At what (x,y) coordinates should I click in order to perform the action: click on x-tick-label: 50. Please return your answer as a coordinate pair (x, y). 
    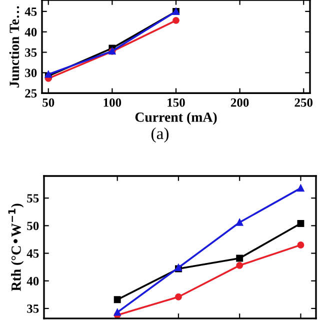
    Looking at the image, I should click on (48, 102).